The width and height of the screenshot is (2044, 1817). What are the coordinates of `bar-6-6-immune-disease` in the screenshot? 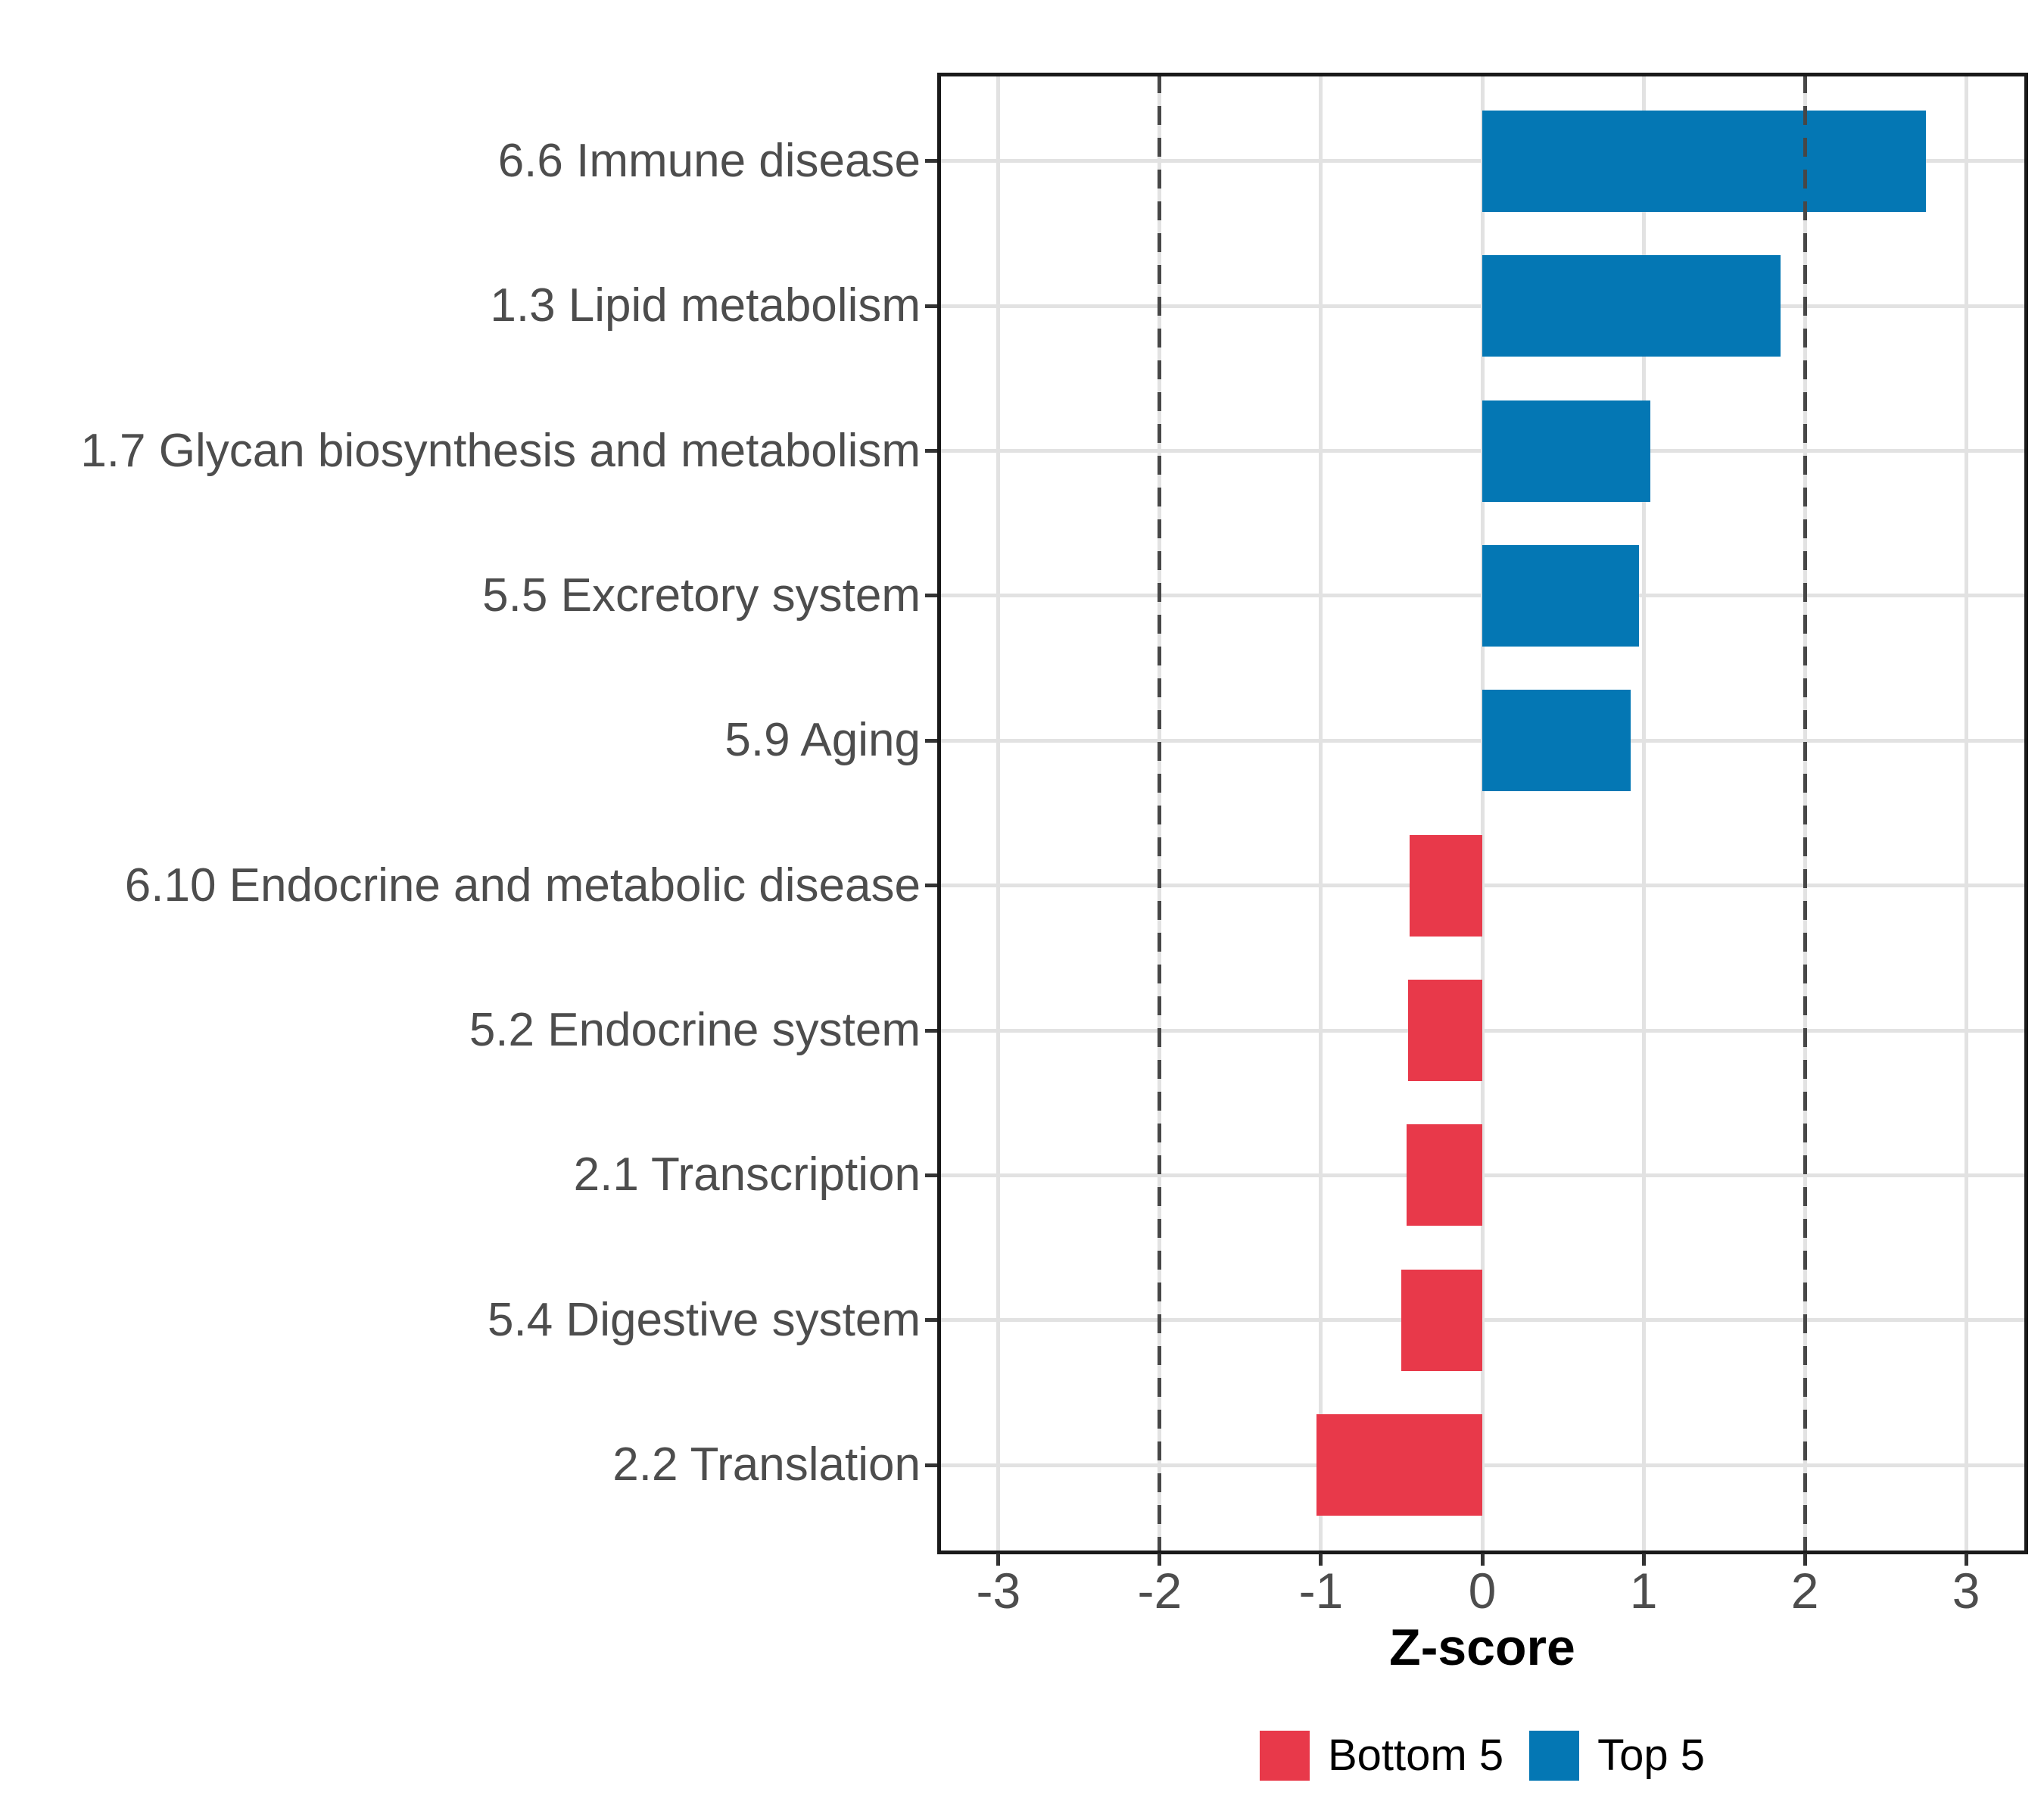 It's located at (1704, 161).